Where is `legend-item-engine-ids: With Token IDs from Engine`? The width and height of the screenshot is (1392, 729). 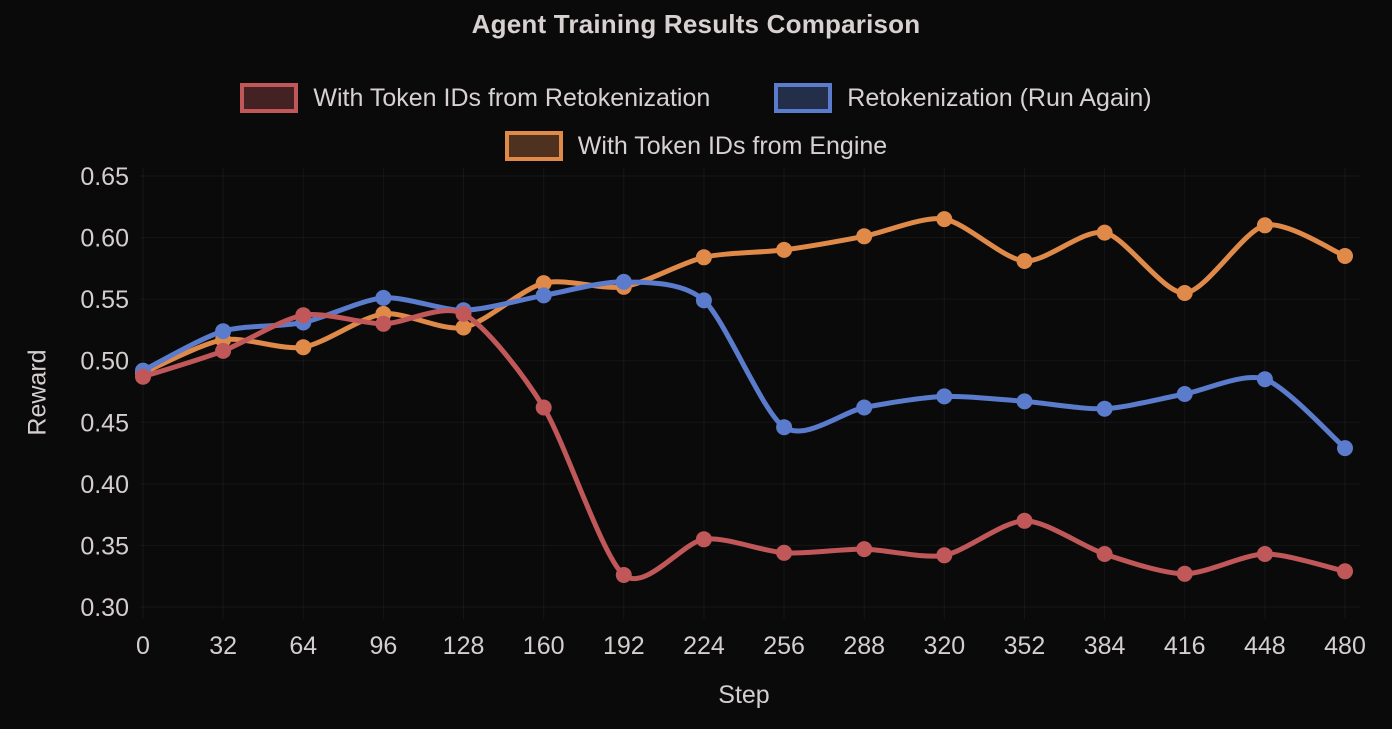 legend-item-engine-ids: With Token IDs from Engine is located at coordinates (696, 146).